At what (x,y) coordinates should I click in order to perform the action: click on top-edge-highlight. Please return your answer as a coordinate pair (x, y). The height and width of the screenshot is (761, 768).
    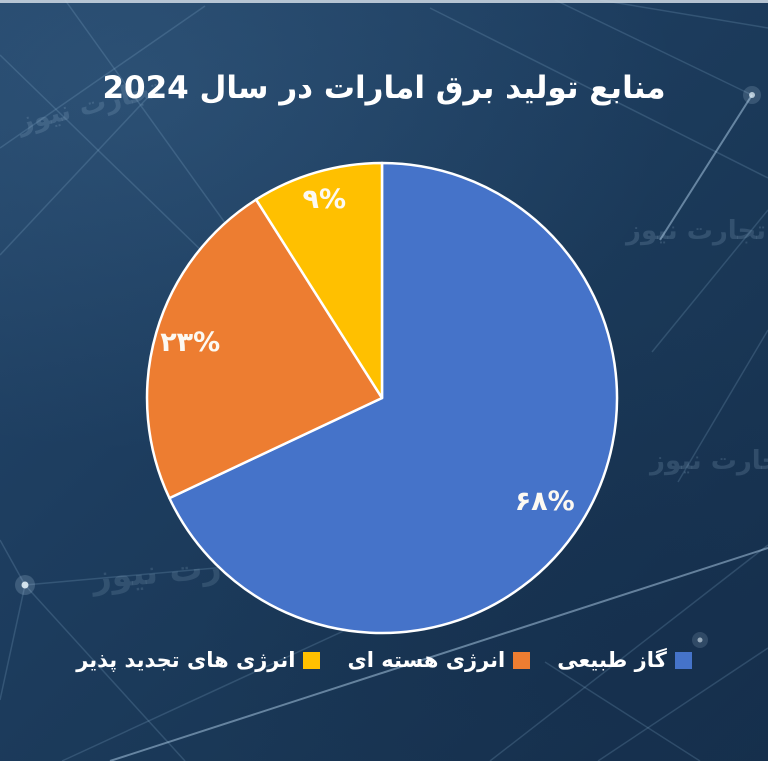
    Looking at the image, I should click on (384, 1).